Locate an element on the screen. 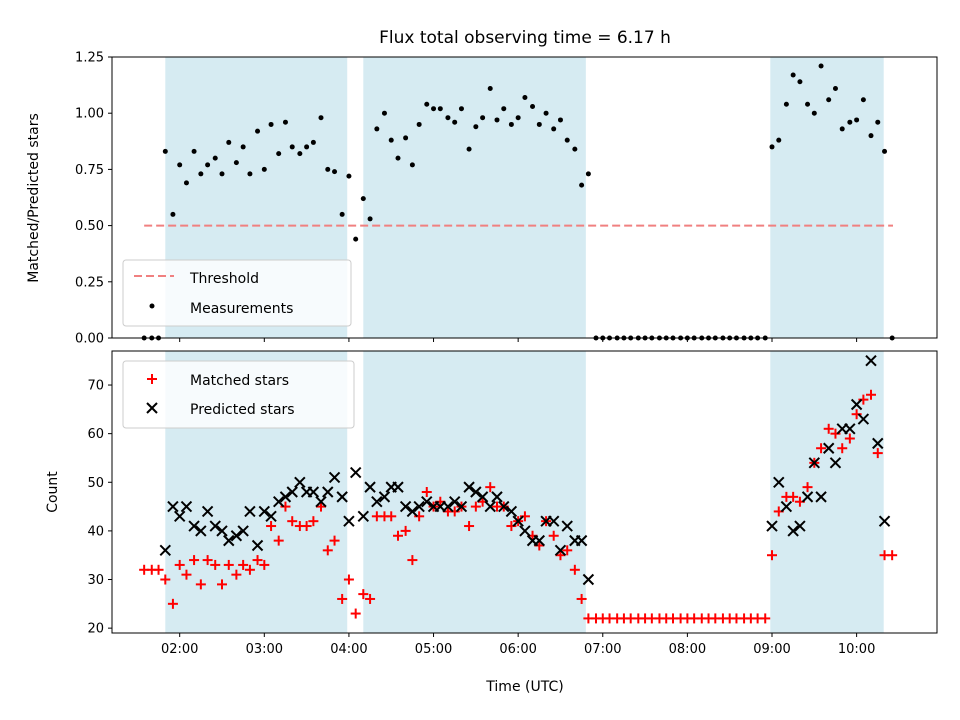 This screenshot has width=960, height=720. top-y-axis-label: Matched/Predicted stars is located at coordinates (34, 198).